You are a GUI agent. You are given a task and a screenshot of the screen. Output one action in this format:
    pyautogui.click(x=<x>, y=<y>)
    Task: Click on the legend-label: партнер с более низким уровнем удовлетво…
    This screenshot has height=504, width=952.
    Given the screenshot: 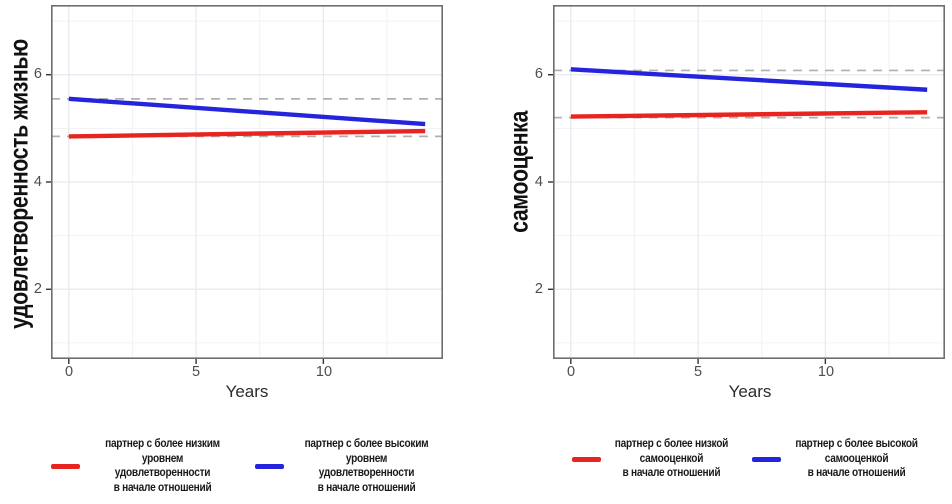 What is the action you would take?
    pyautogui.click(x=162, y=466)
    